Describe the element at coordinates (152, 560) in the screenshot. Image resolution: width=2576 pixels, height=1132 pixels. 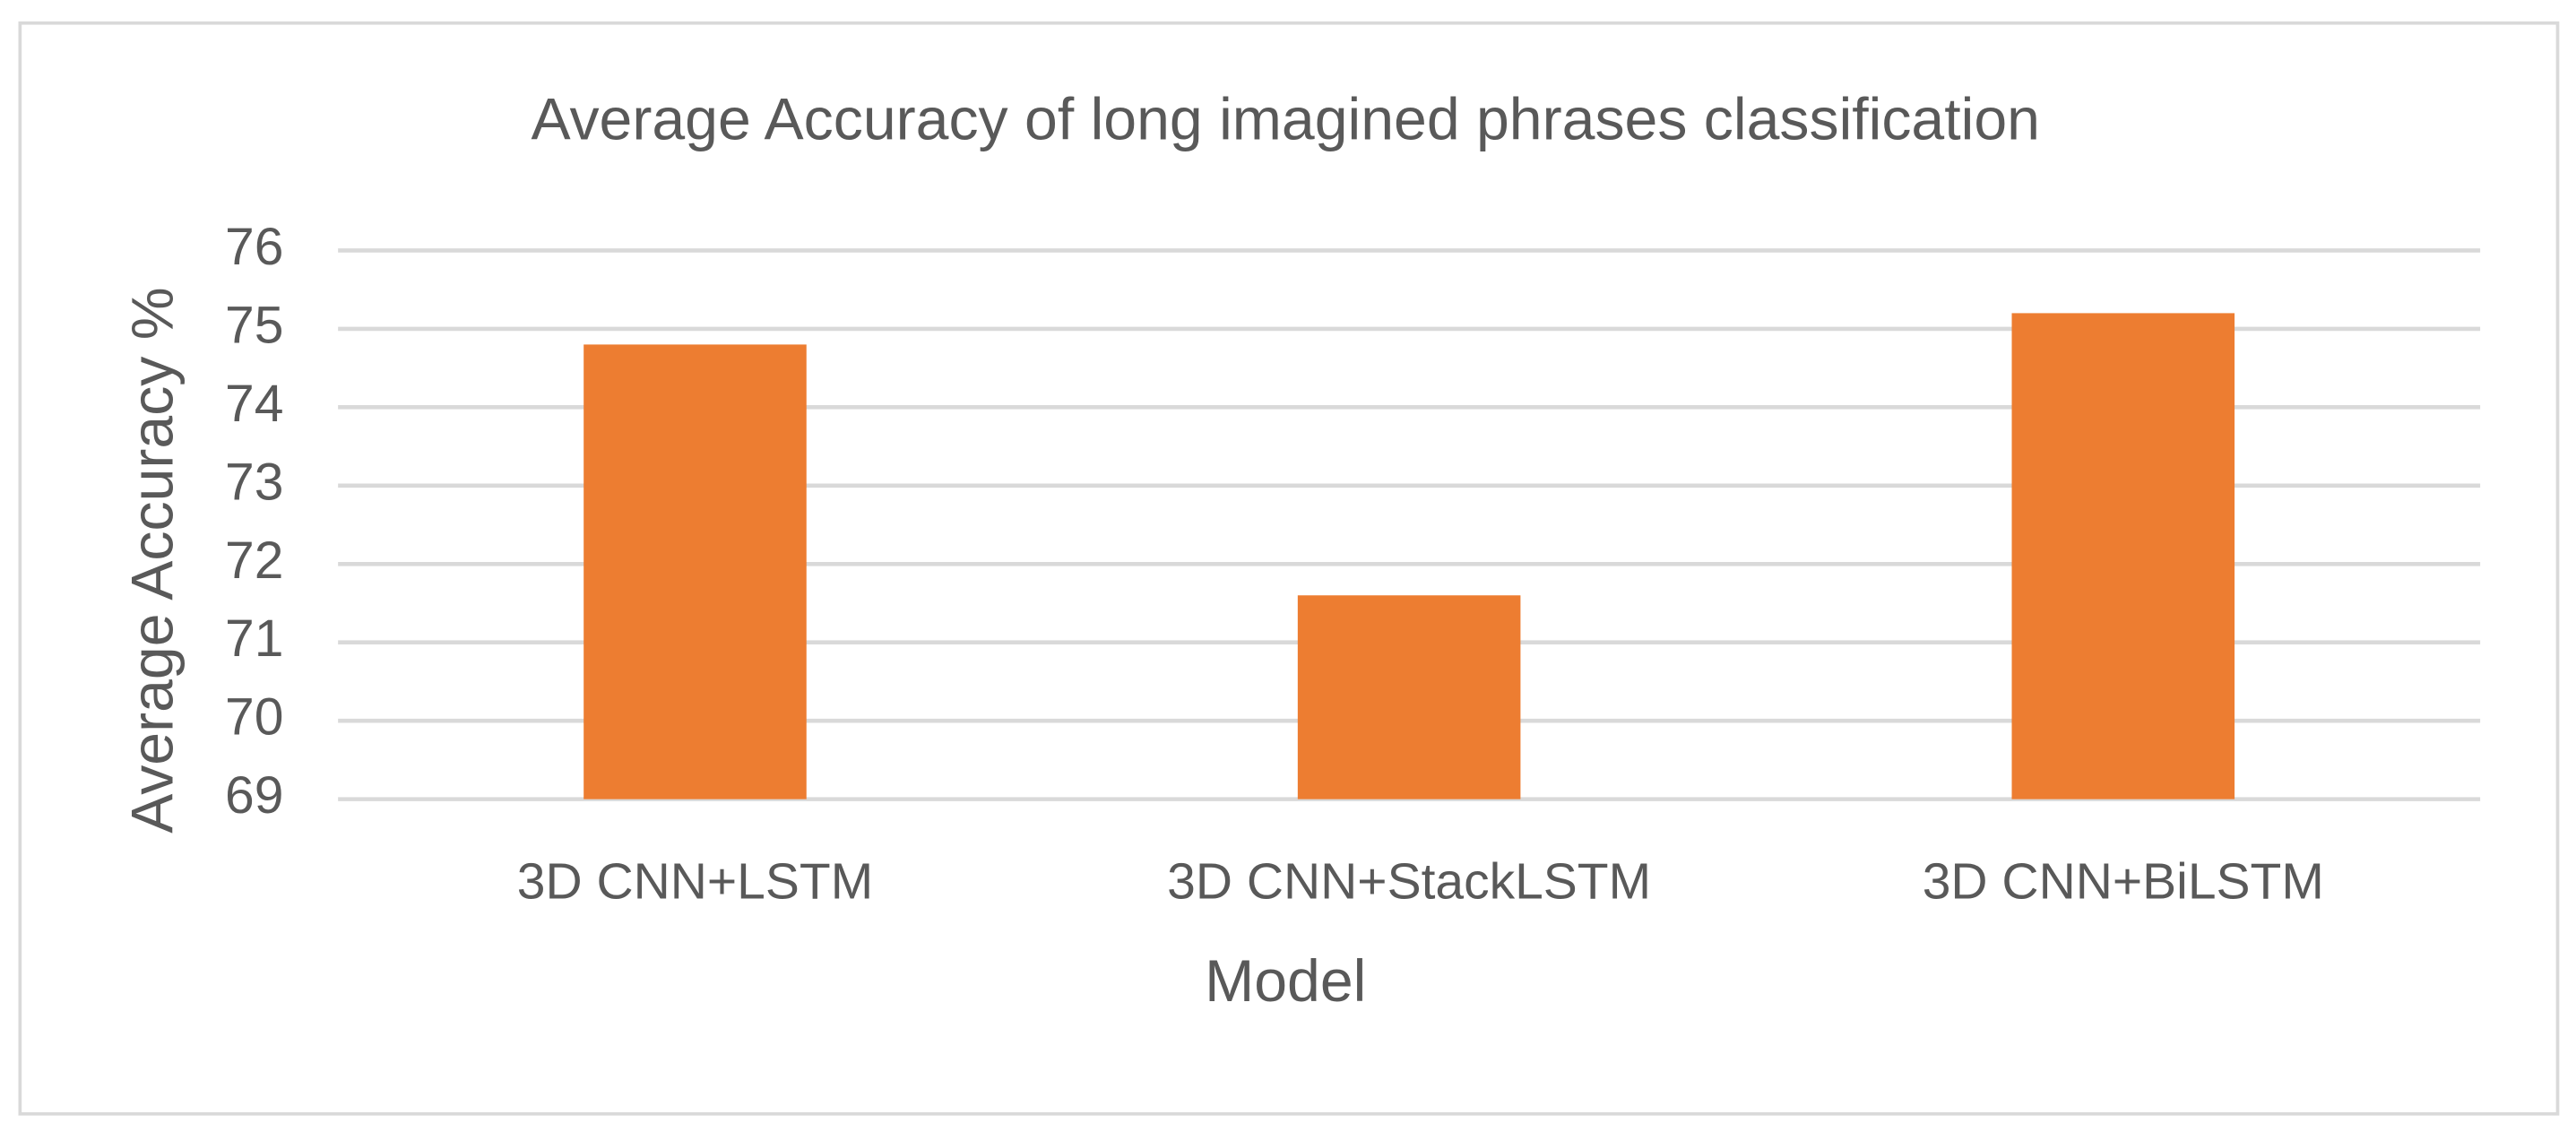
I see `y-axis-label: Average Accuracy %` at that location.